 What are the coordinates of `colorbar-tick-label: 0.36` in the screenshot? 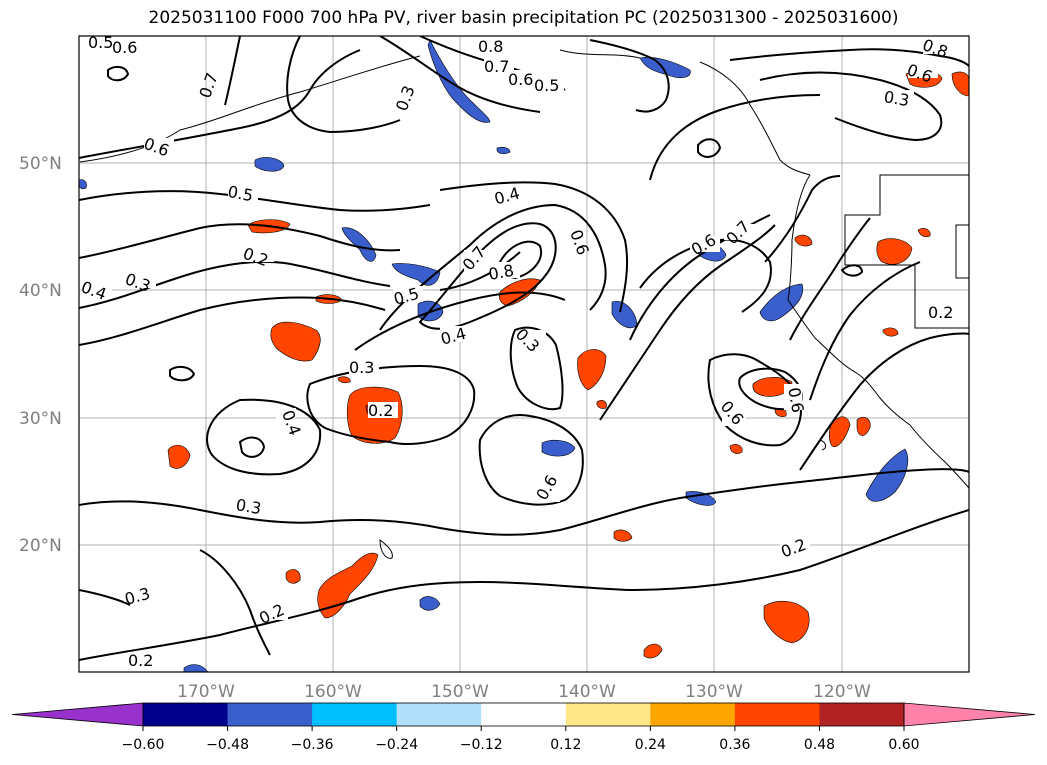 It's located at (734, 745).